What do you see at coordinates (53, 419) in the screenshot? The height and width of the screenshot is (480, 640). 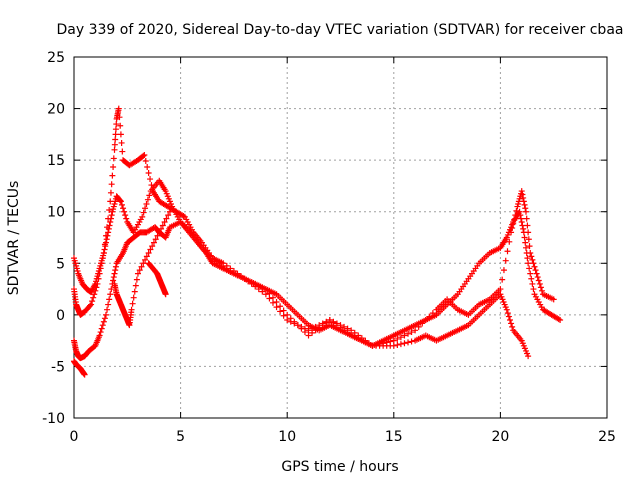 I see `y-tick-label: -10` at bounding box center [53, 419].